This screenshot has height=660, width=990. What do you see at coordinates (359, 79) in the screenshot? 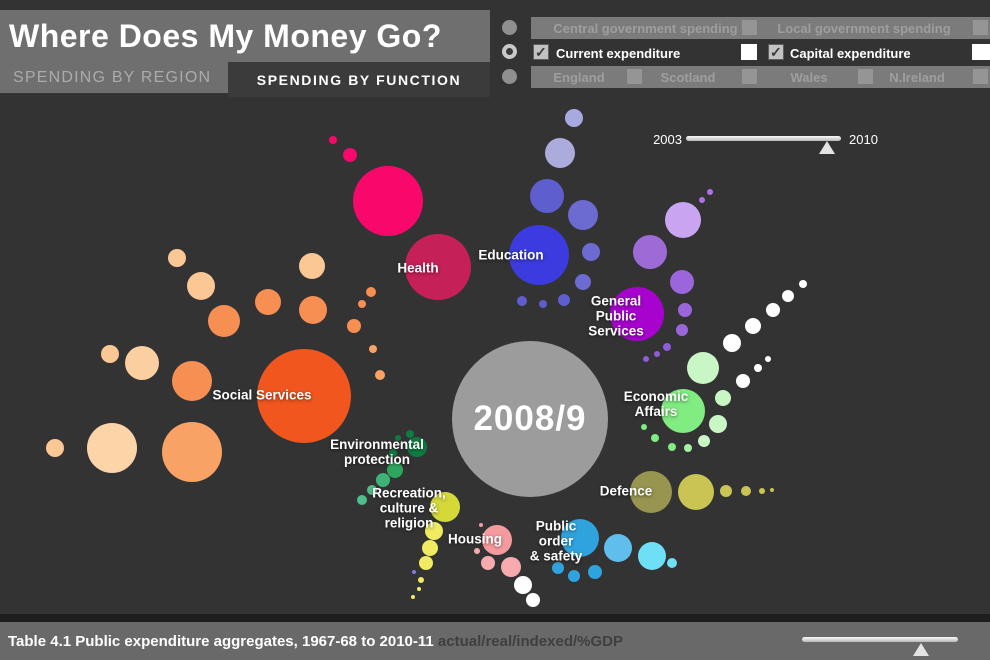
I see `tab-spending-by-function: SPENDING BY FUNCTION` at bounding box center [359, 79].